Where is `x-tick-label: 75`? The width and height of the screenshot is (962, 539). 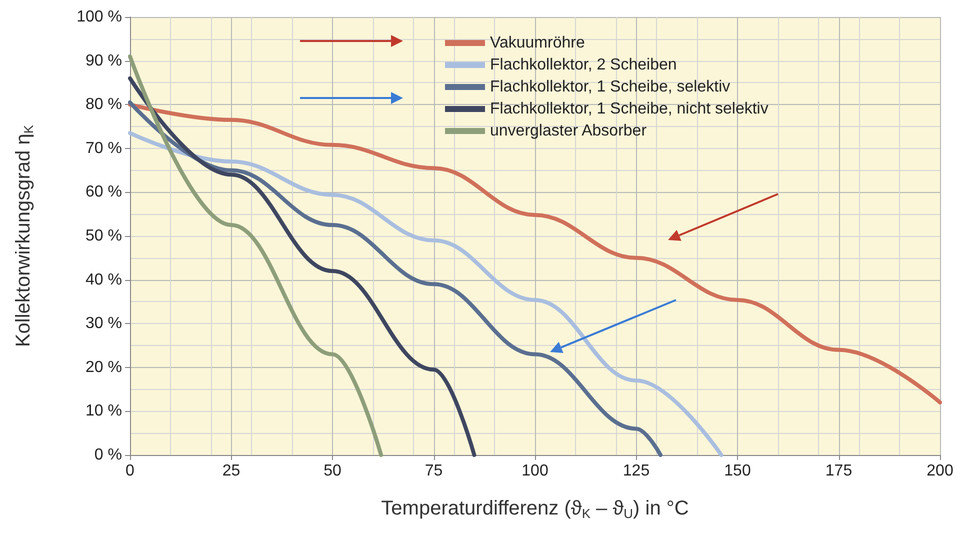
x-tick-label: 75 is located at coordinates (433, 471).